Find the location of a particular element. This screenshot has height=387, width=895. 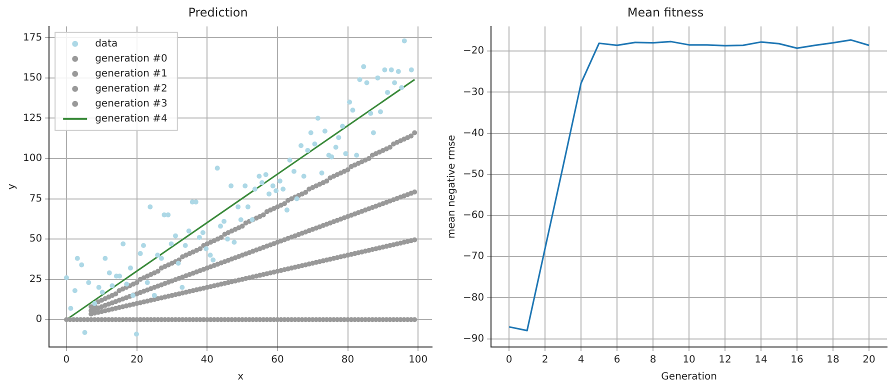

y-tick-label: 125 is located at coordinates (32, 118).